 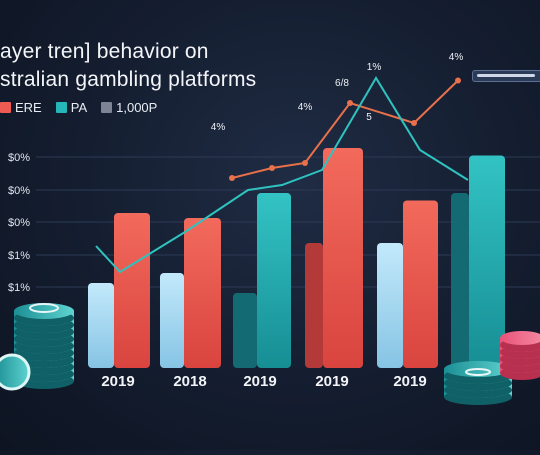 What do you see at coordinates (137, 107) in the screenshot?
I see `legend-label: 1,000P` at bounding box center [137, 107].